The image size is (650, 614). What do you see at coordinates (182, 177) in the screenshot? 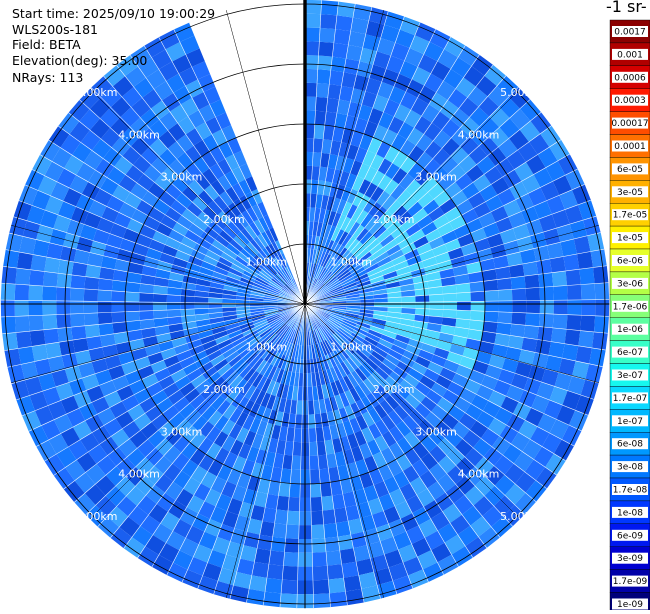
I see `ring-label: 3.00km` at bounding box center [182, 177].